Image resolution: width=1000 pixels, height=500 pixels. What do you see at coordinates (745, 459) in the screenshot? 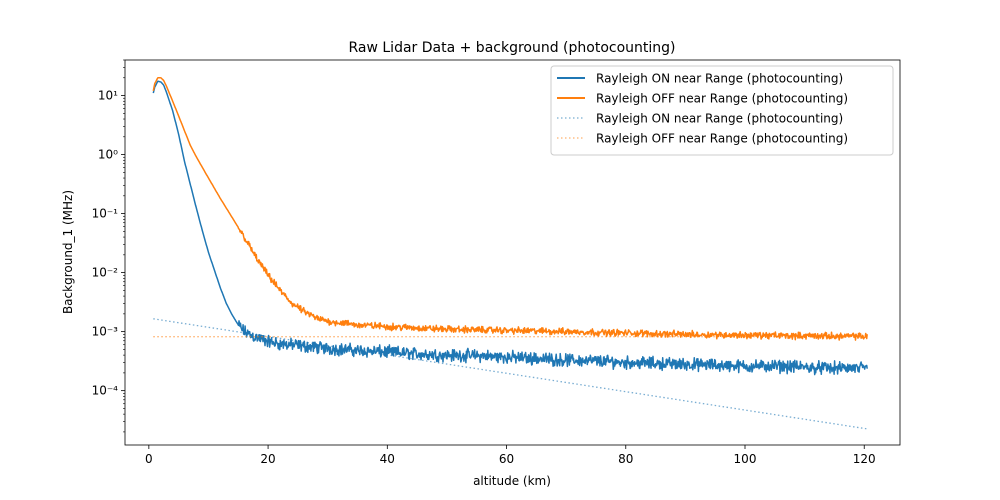
I see `x-tick-label: 100` at bounding box center [745, 459].